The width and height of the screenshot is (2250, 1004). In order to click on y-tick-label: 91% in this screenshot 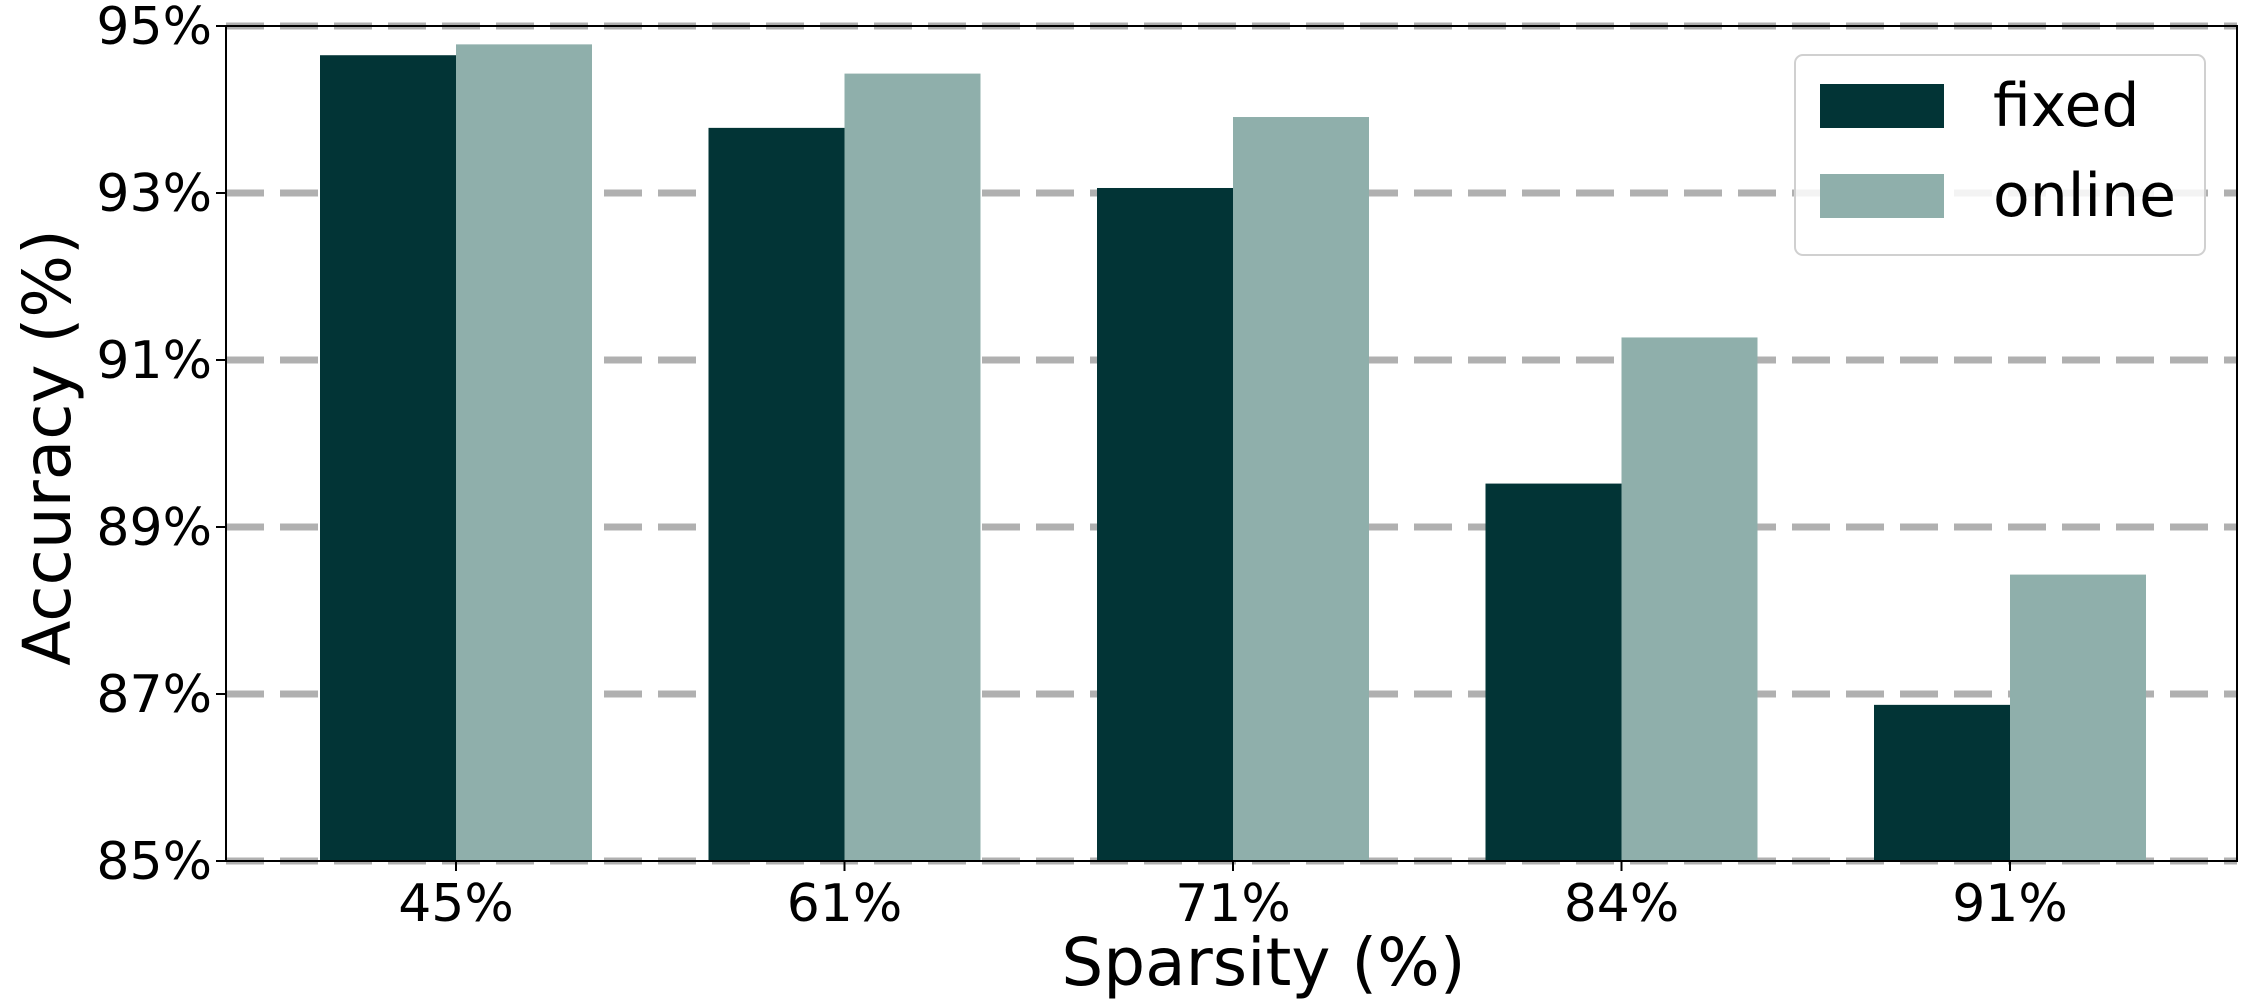, I will do `click(154, 361)`.